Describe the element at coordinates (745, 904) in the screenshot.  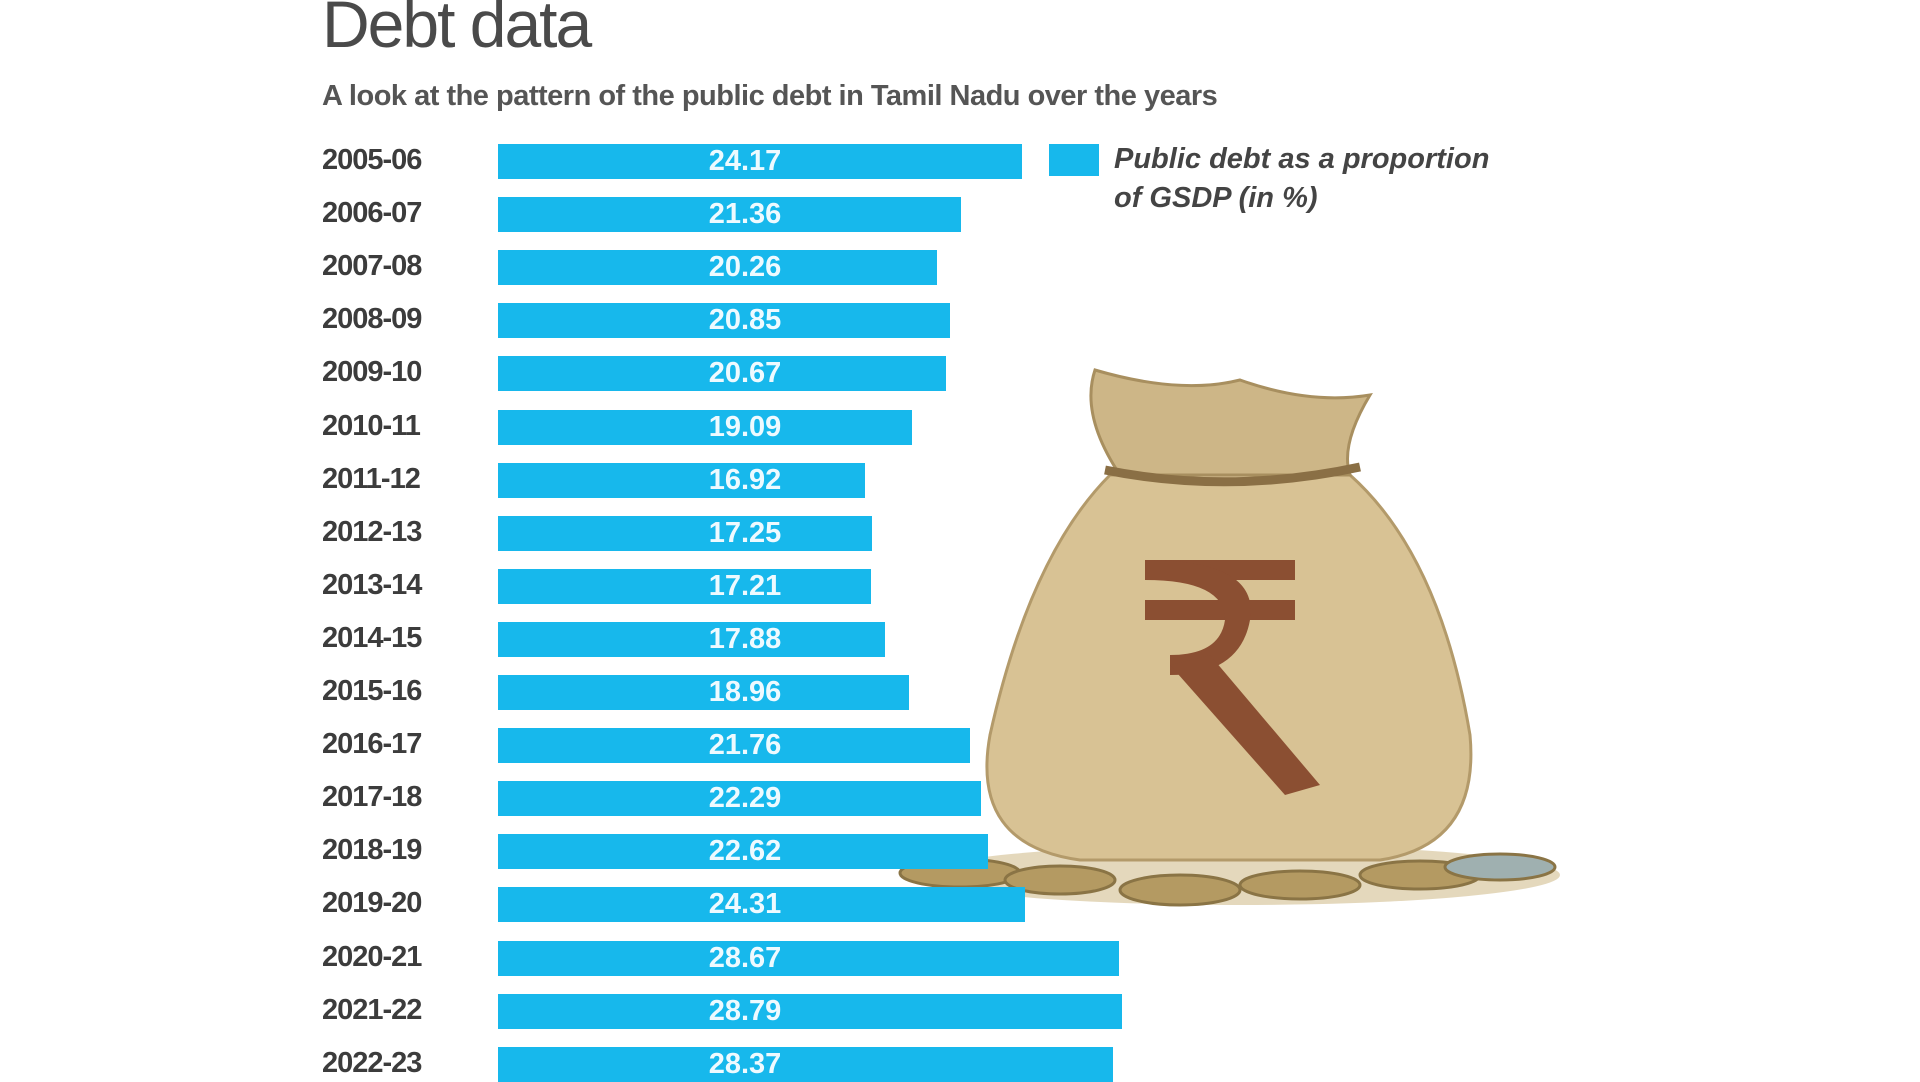
I see `data-label: 24.31` at that location.